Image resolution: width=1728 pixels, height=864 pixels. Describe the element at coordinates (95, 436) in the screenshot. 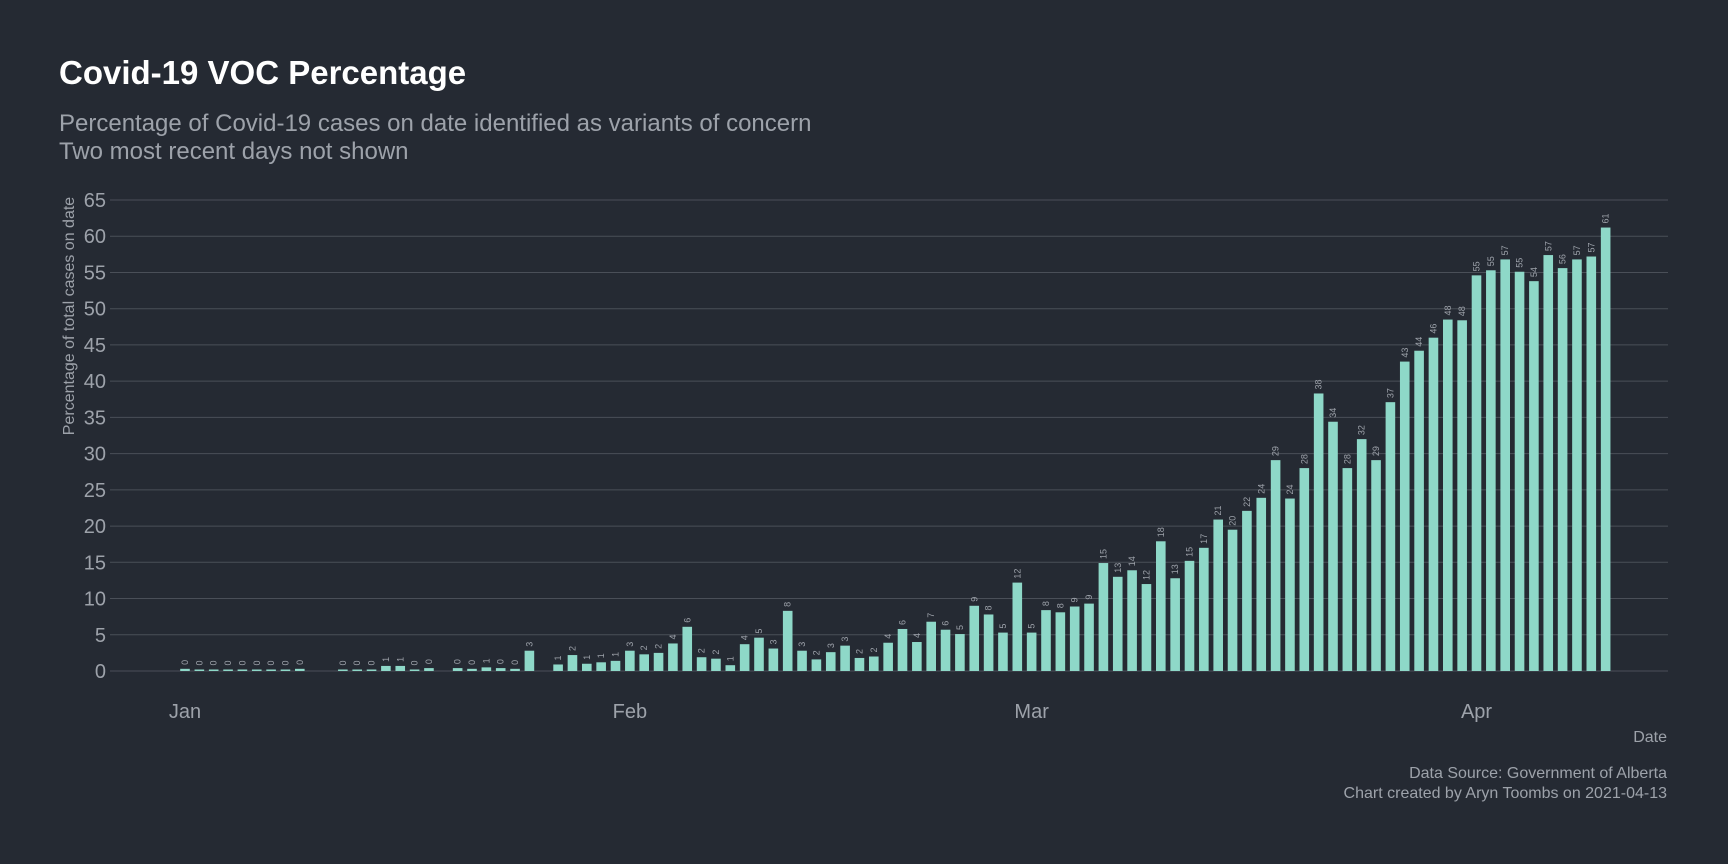

I see `y-axis-ticks: 0 5 10 15 20 25 30 35 40 45 50 55 60 65` at that location.